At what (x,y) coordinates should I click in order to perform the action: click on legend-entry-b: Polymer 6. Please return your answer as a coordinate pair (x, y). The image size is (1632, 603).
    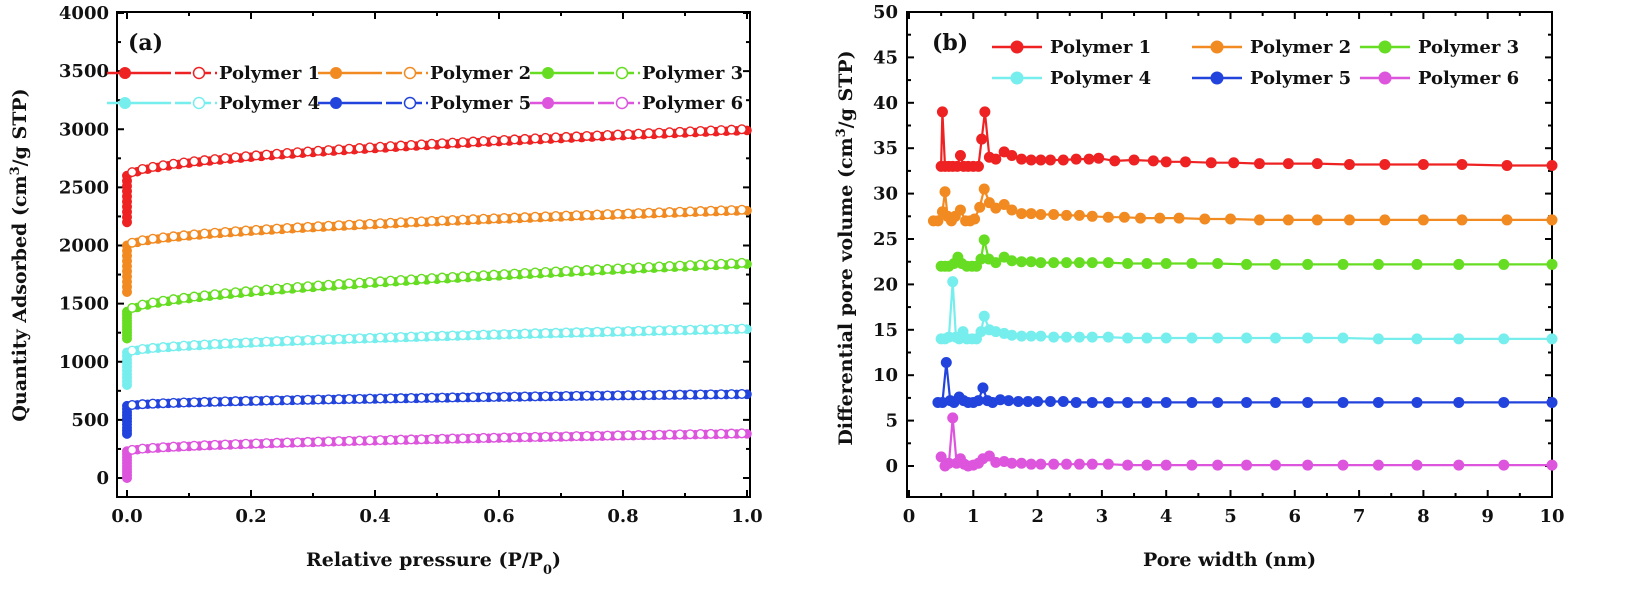
    Looking at the image, I should click on (1439, 78).